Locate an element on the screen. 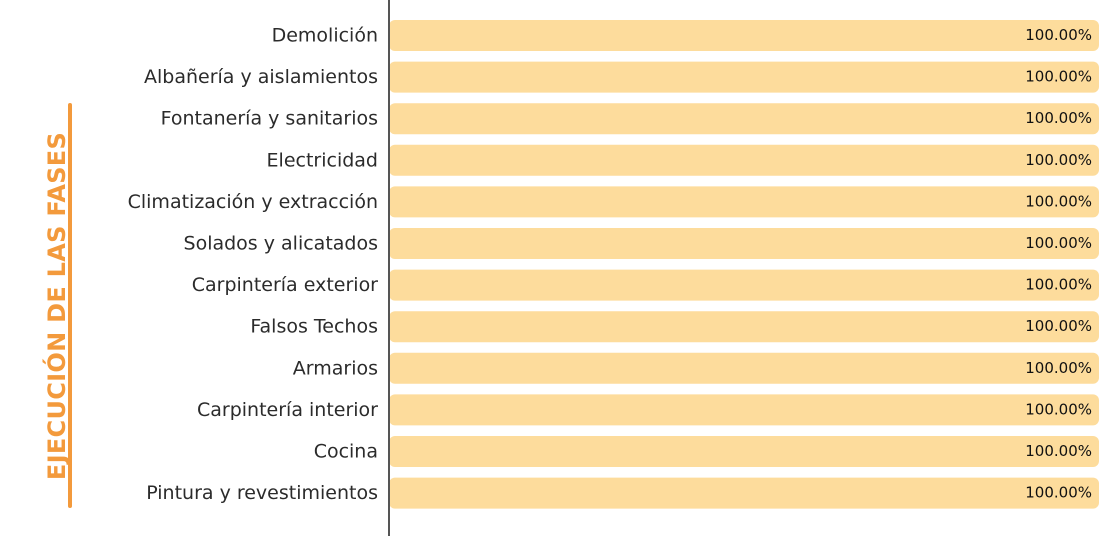 The width and height of the screenshot is (1100, 550). category-label: Cocina is located at coordinates (346, 452).